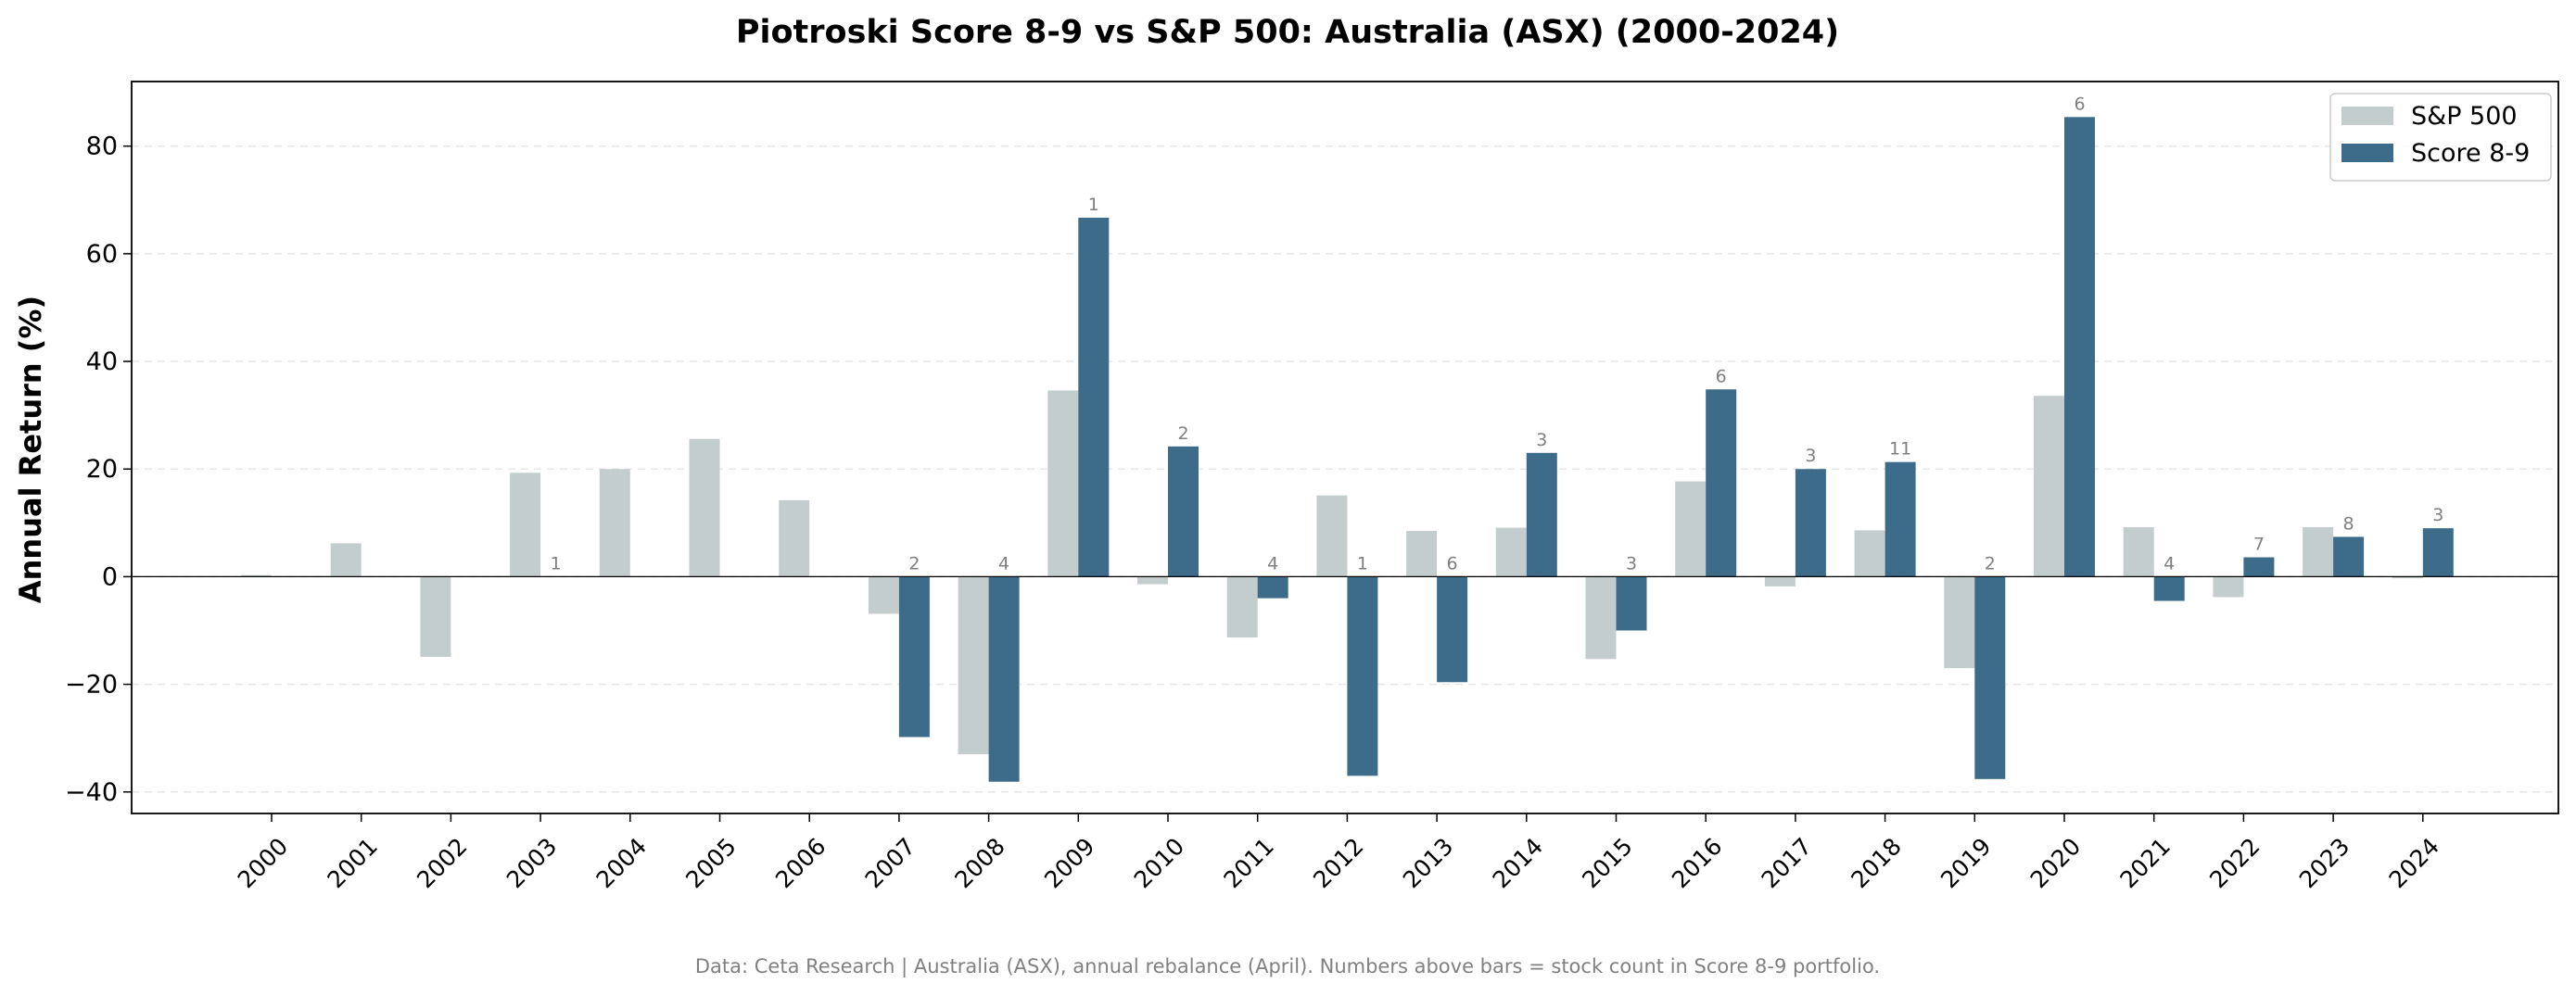  What do you see at coordinates (91, 686) in the screenshot?
I see `y-tick-label: −20` at bounding box center [91, 686].